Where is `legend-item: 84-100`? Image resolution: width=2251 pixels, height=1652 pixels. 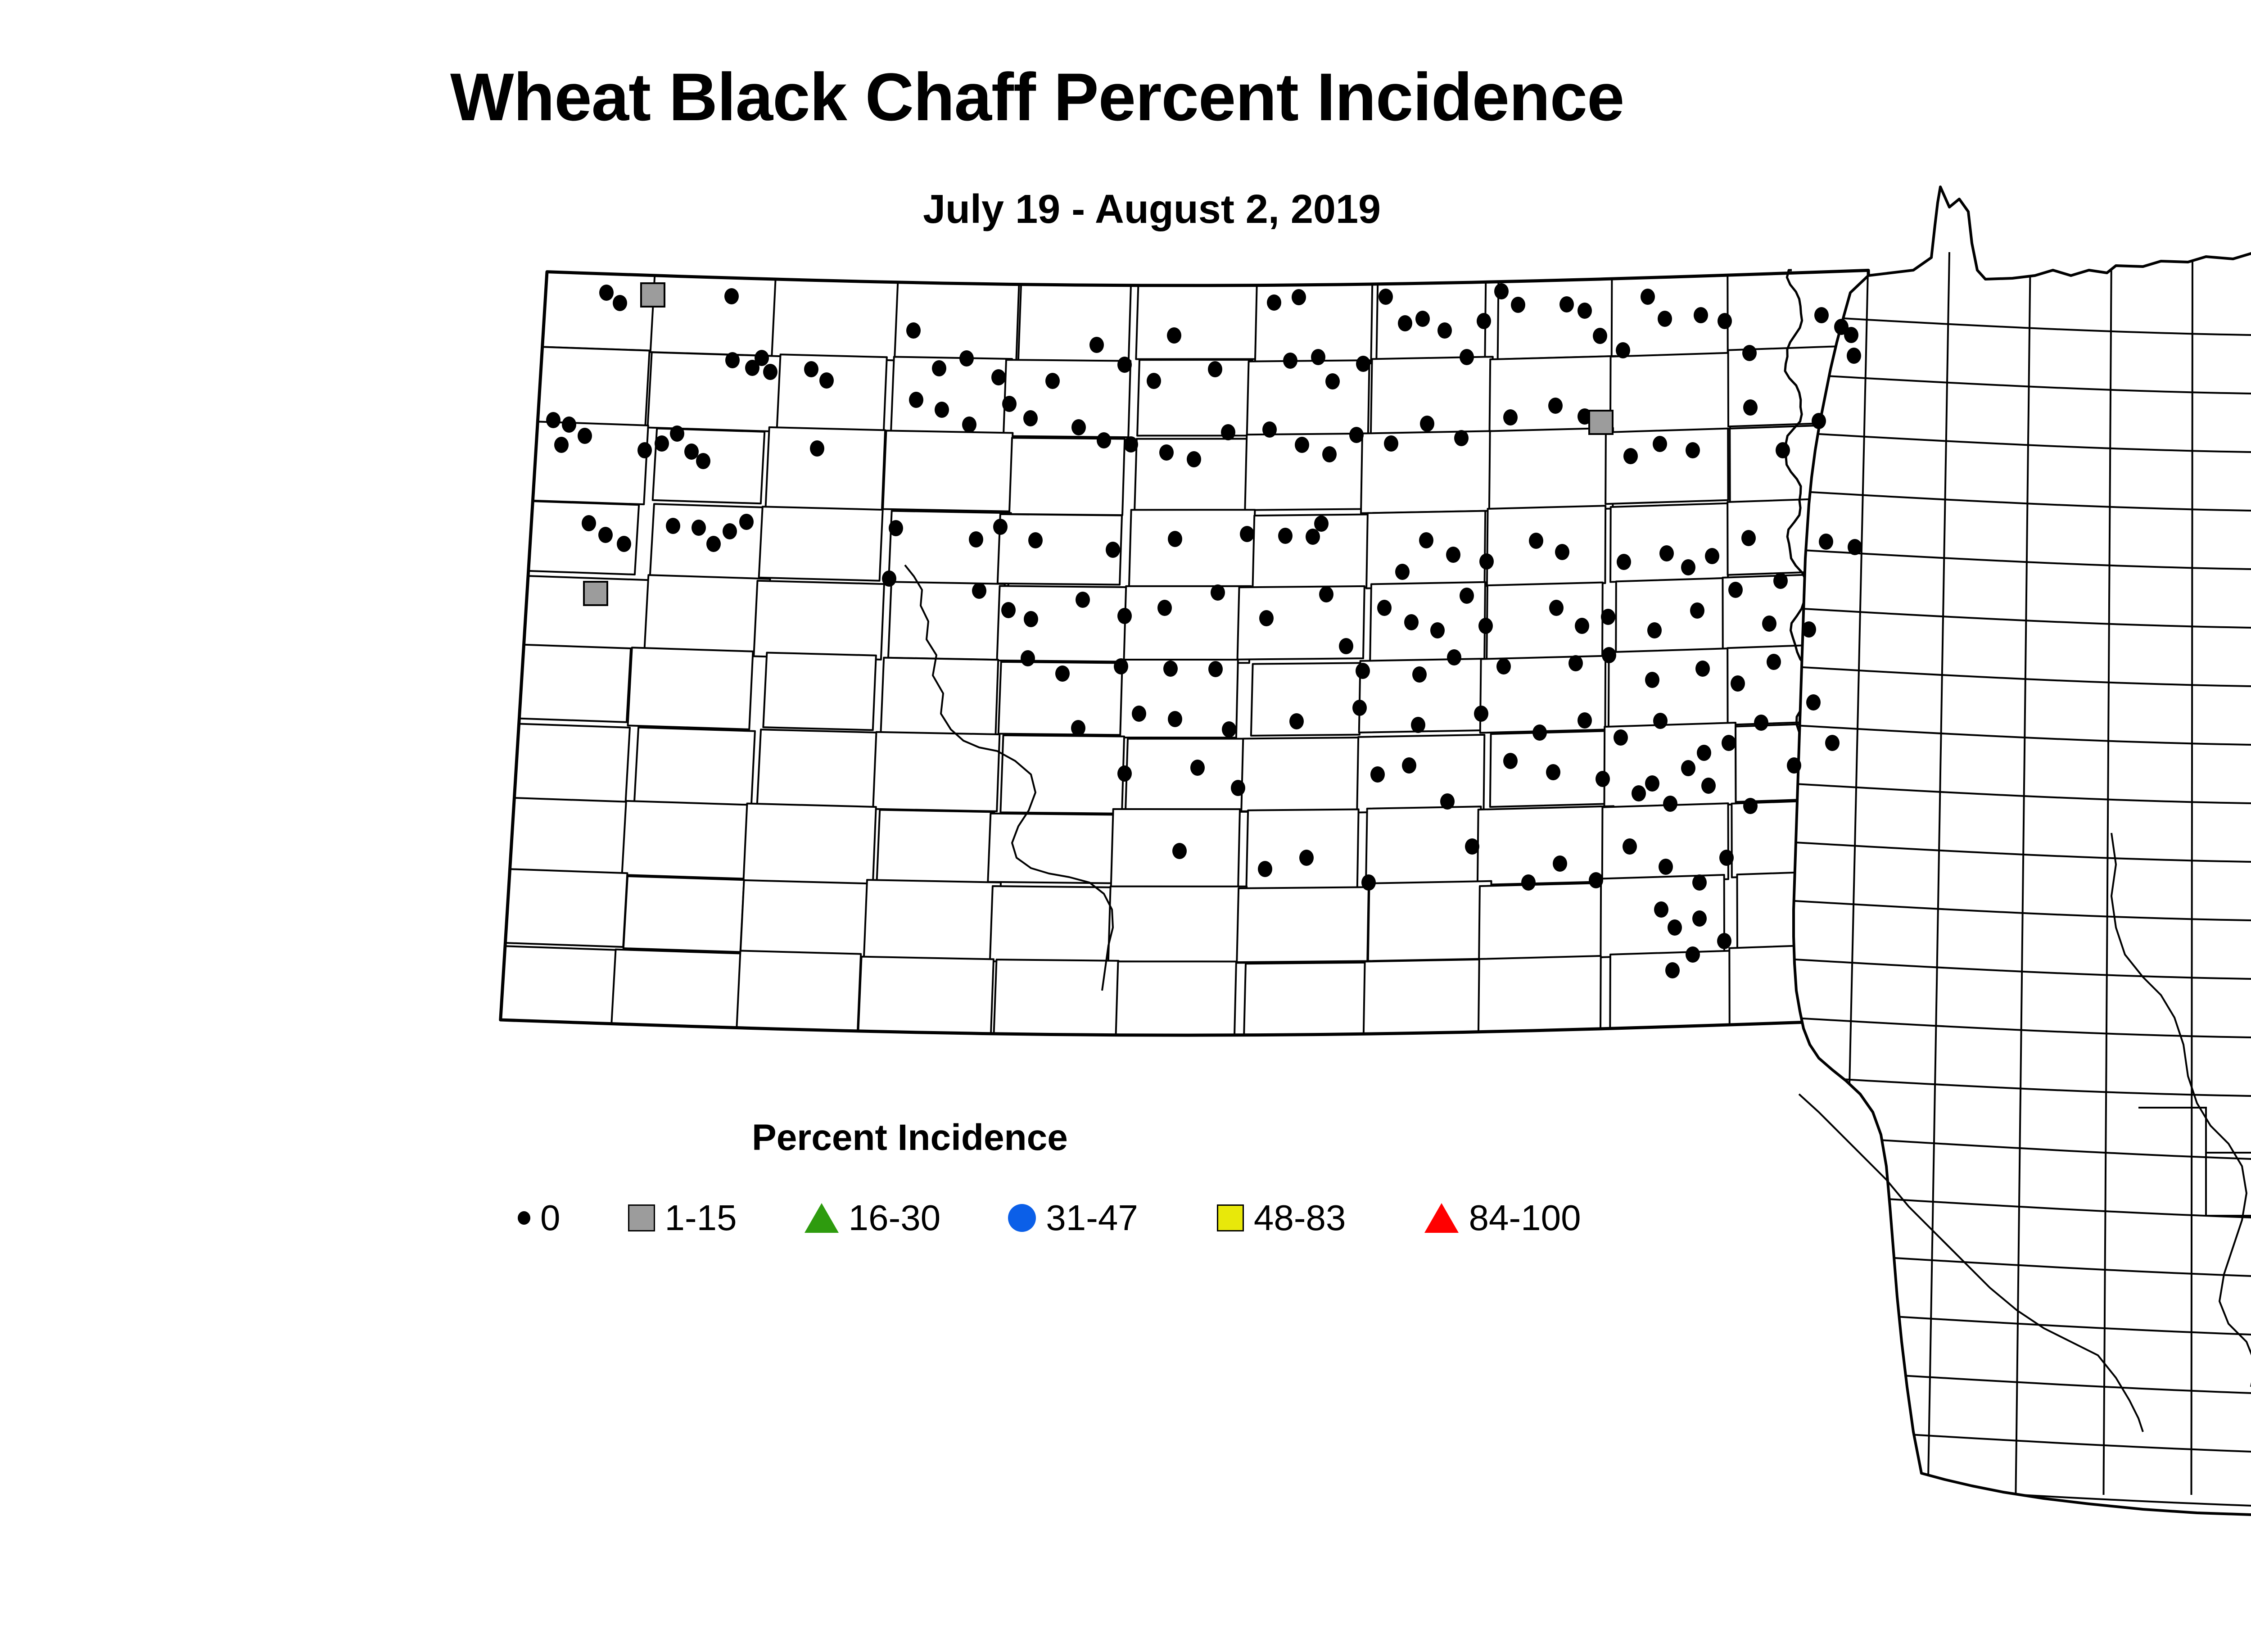
legend-item: 84-100 is located at coordinates (1502, 1218).